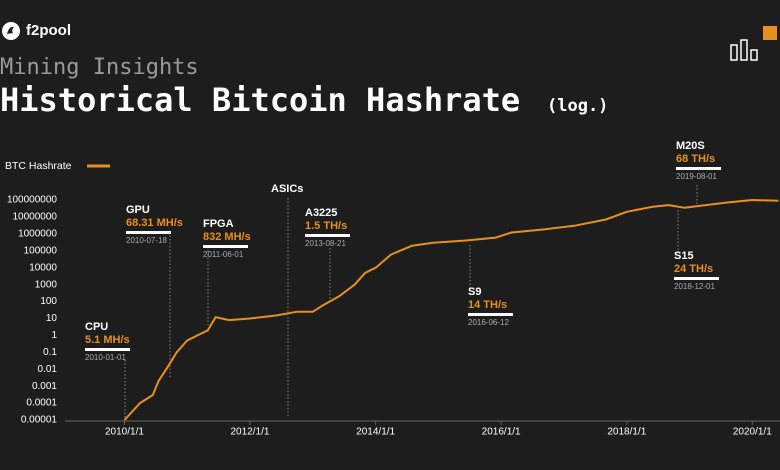  Describe the element at coordinates (488, 322) in the screenshot. I see `annotation-date: 2016-06-12` at that location.